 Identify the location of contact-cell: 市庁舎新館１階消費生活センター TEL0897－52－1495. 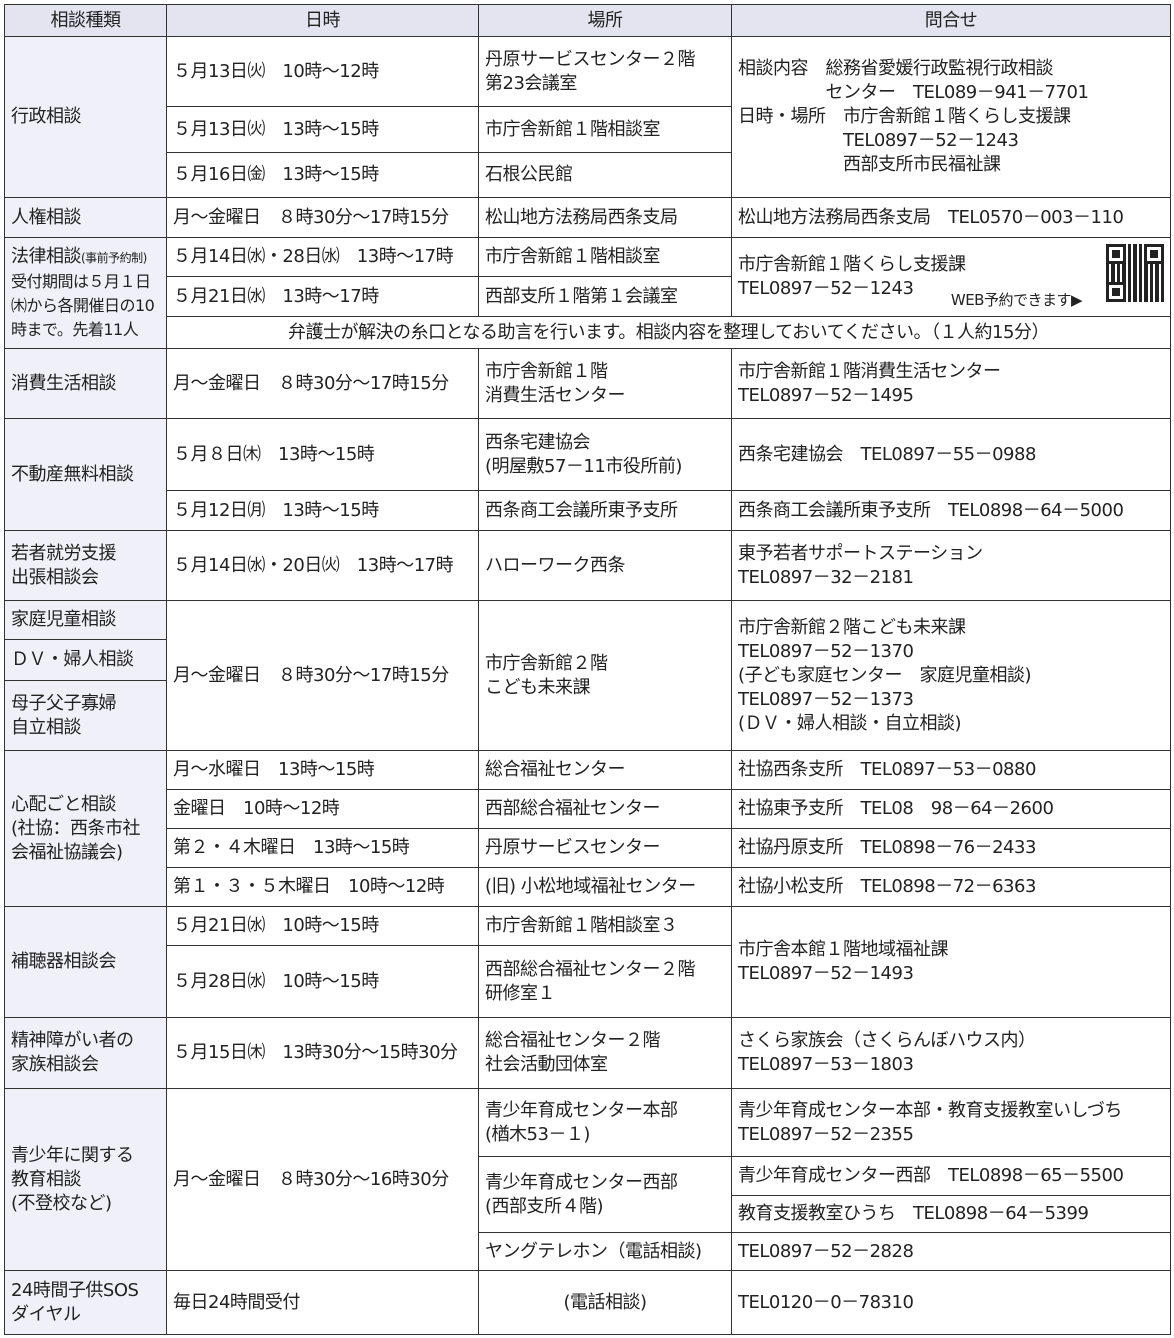
(951, 383).